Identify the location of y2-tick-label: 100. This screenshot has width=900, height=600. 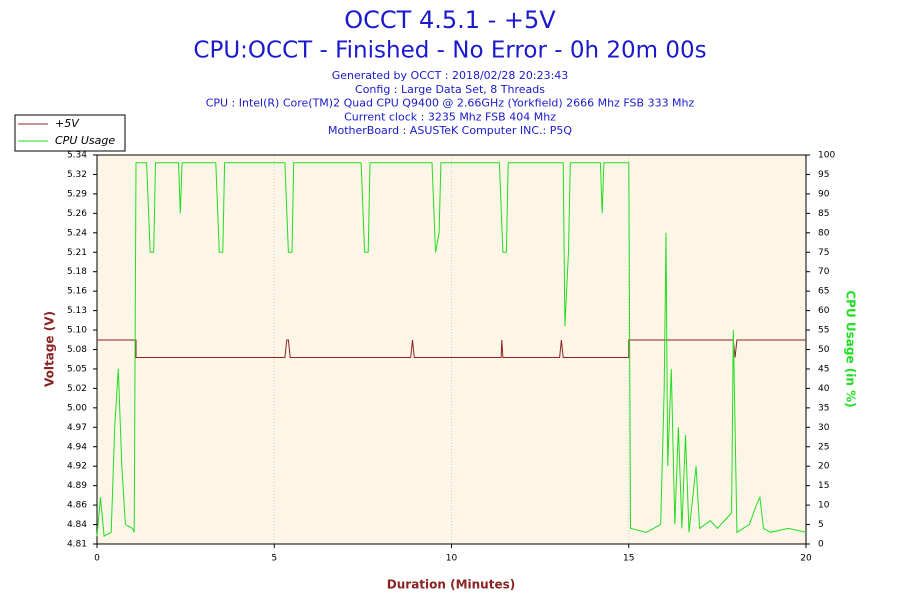
(826, 156).